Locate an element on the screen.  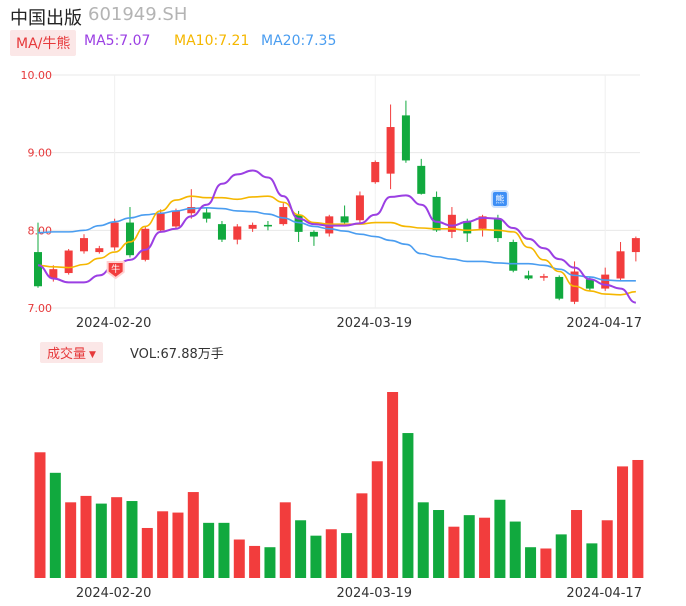
ma20-line is located at coordinates (336, 244).